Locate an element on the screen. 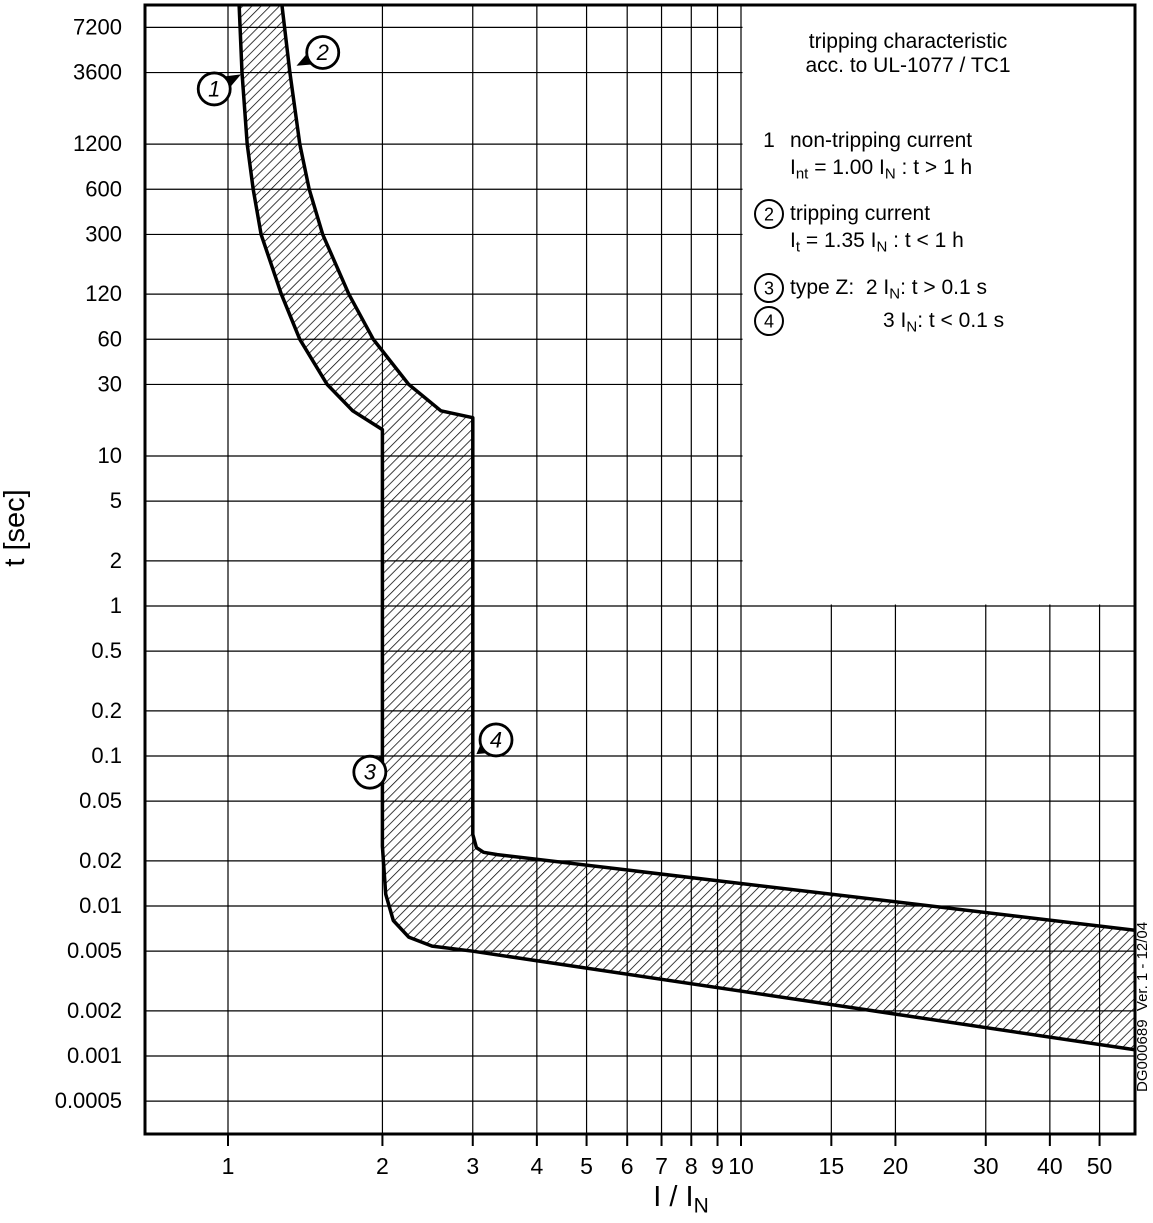 Image resolution: width=1153 pixels, height=1223 pixels. marker-1-label: 1 is located at coordinates (214, 88).